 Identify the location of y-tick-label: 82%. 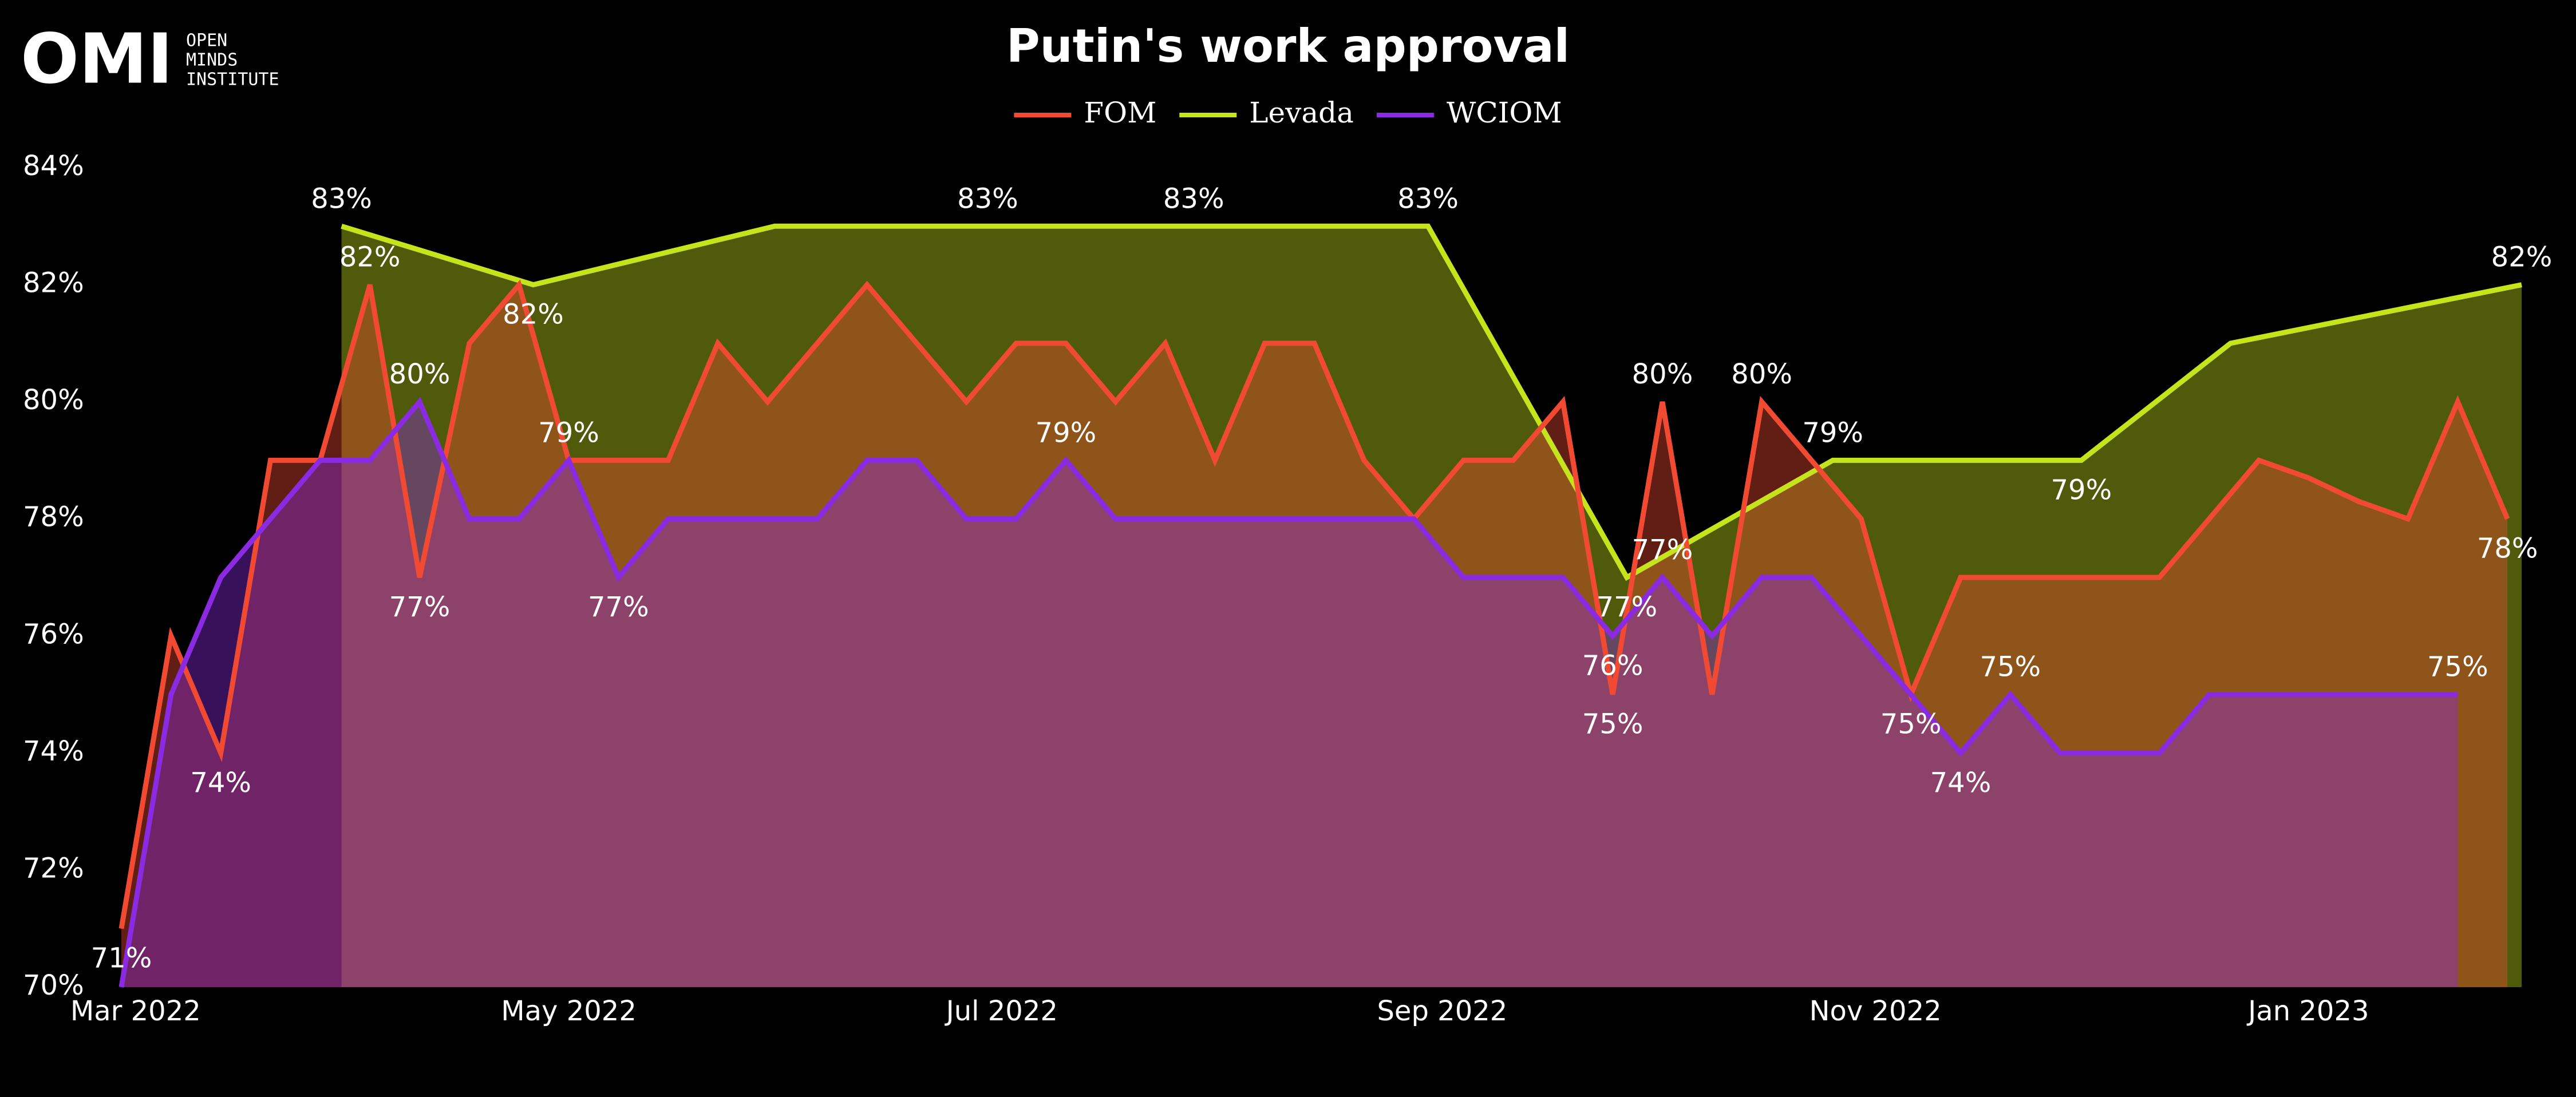
(53, 283).